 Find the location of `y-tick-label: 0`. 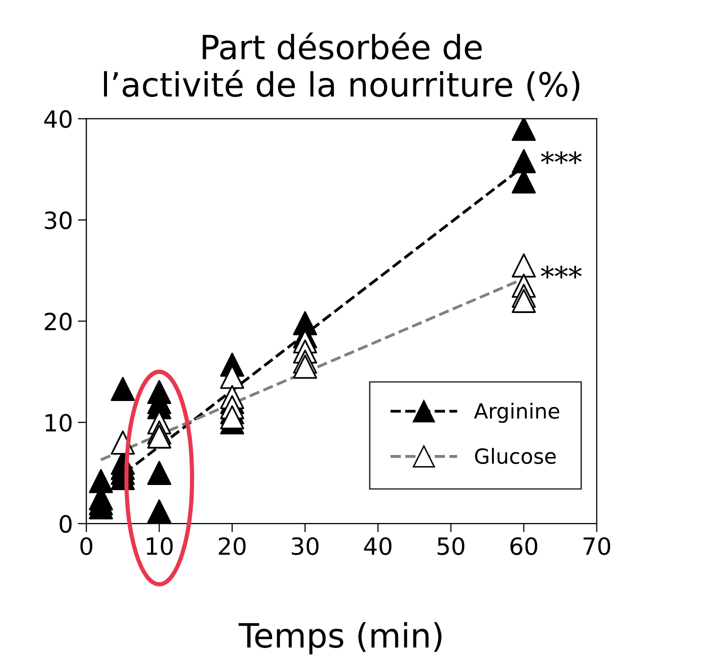

y-tick-label: 0 is located at coordinates (66, 524).